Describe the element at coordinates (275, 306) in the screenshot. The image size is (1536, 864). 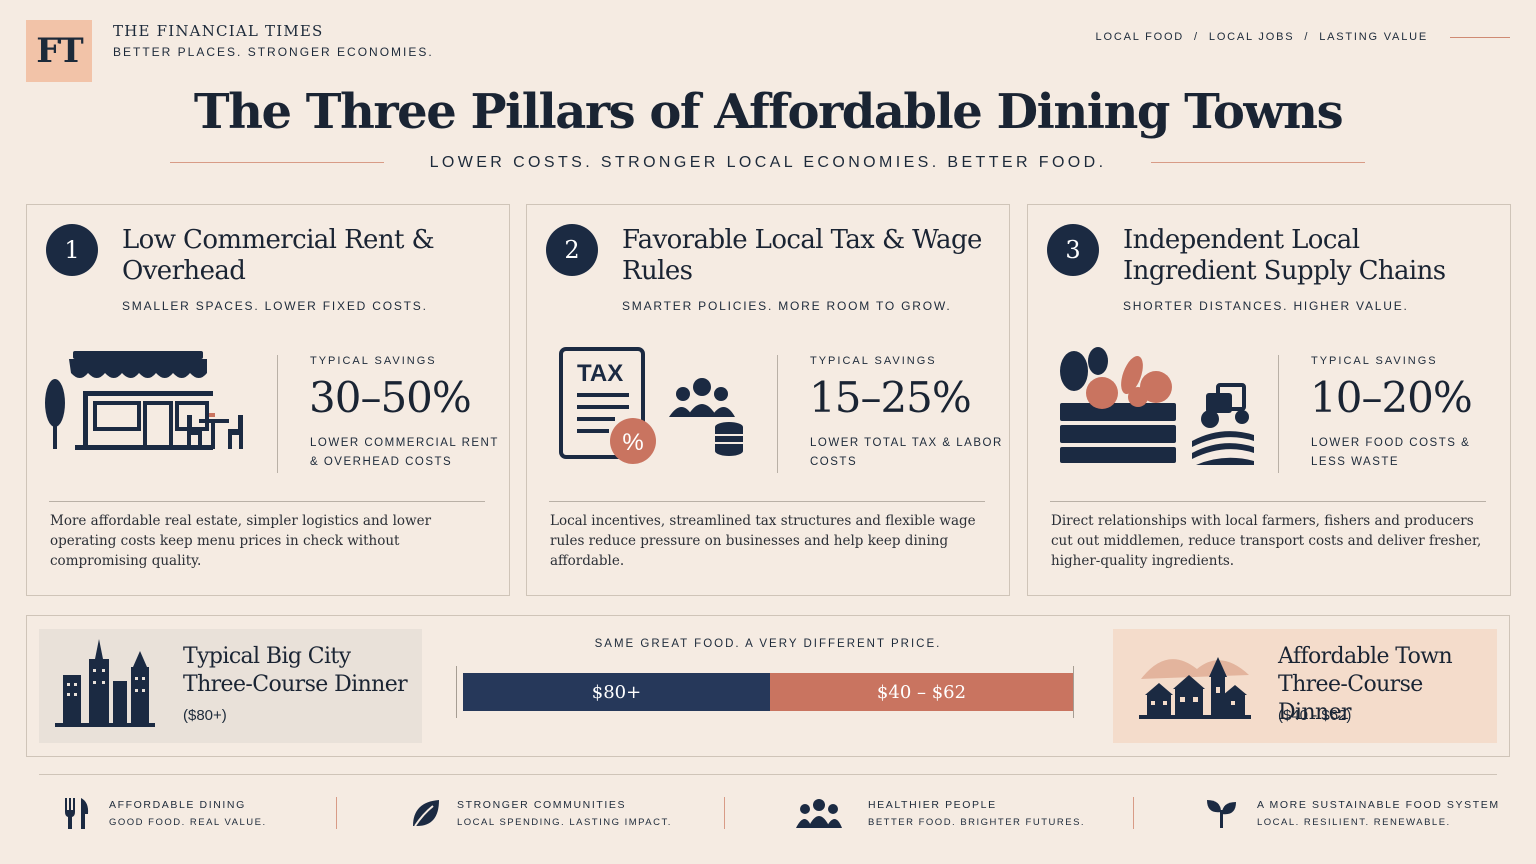
I see `pillar-subtitle: SMALLER SPACES. LOWER FIXED COSTS.` at that location.